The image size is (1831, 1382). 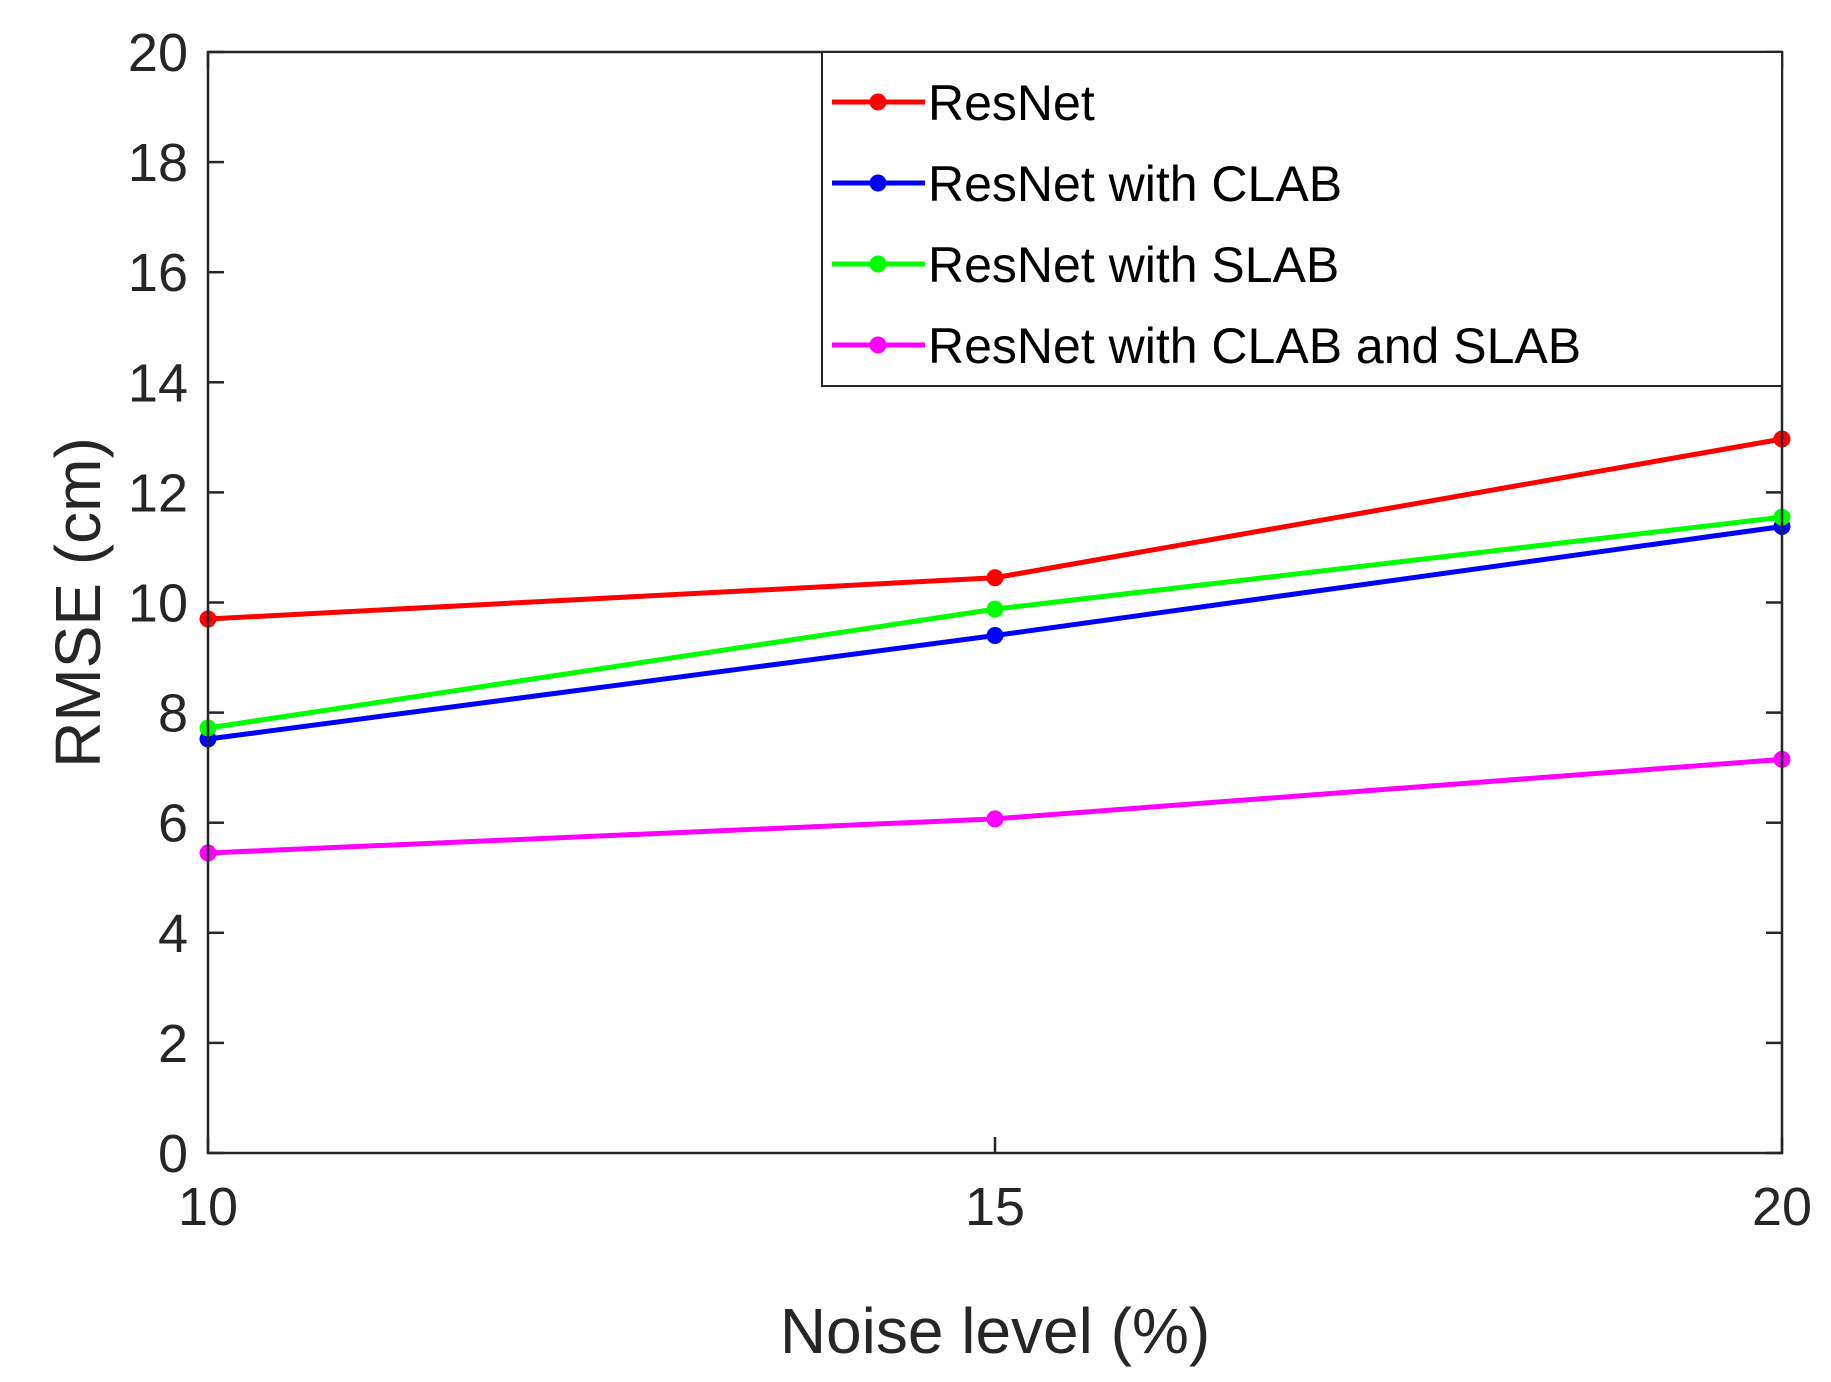 What do you see at coordinates (1133, 265) in the screenshot?
I see `legend-entry-3: ResNet with SLAB` at bounding box center [1133, 265].